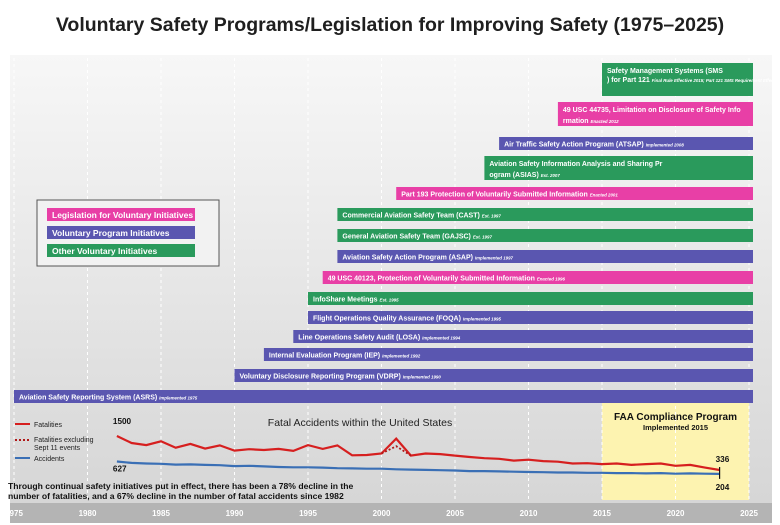 Image resolution: width=780 pixels, height=525 pixels. I want to click on faa-program-title: FAA Compliance Program, so click(675, 417).